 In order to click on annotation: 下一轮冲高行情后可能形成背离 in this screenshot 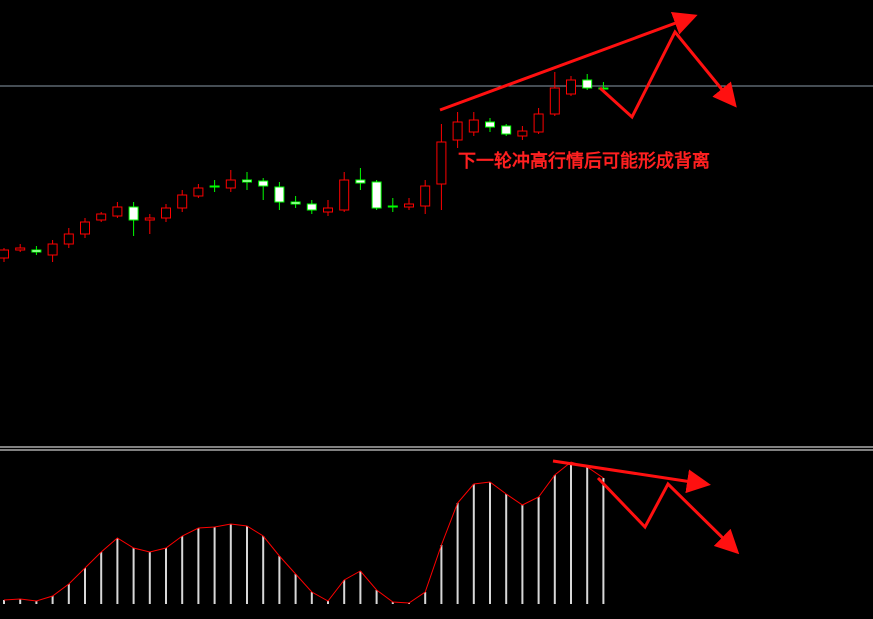, I will do `click(584, 161)`.